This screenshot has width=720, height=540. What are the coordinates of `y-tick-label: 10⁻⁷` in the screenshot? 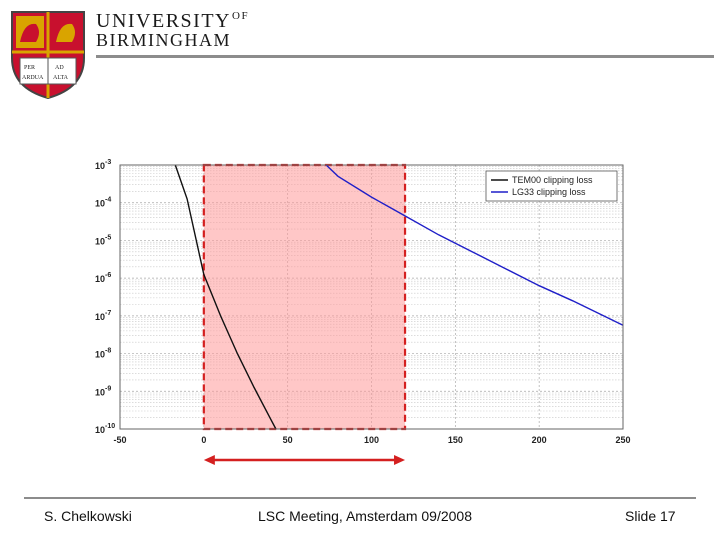 It's located at (103, 316).